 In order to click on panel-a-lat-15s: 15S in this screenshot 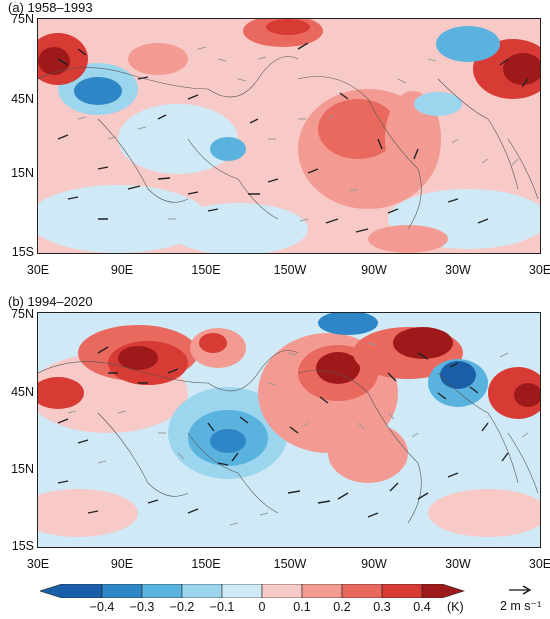, I will do `click(22, 252)`.